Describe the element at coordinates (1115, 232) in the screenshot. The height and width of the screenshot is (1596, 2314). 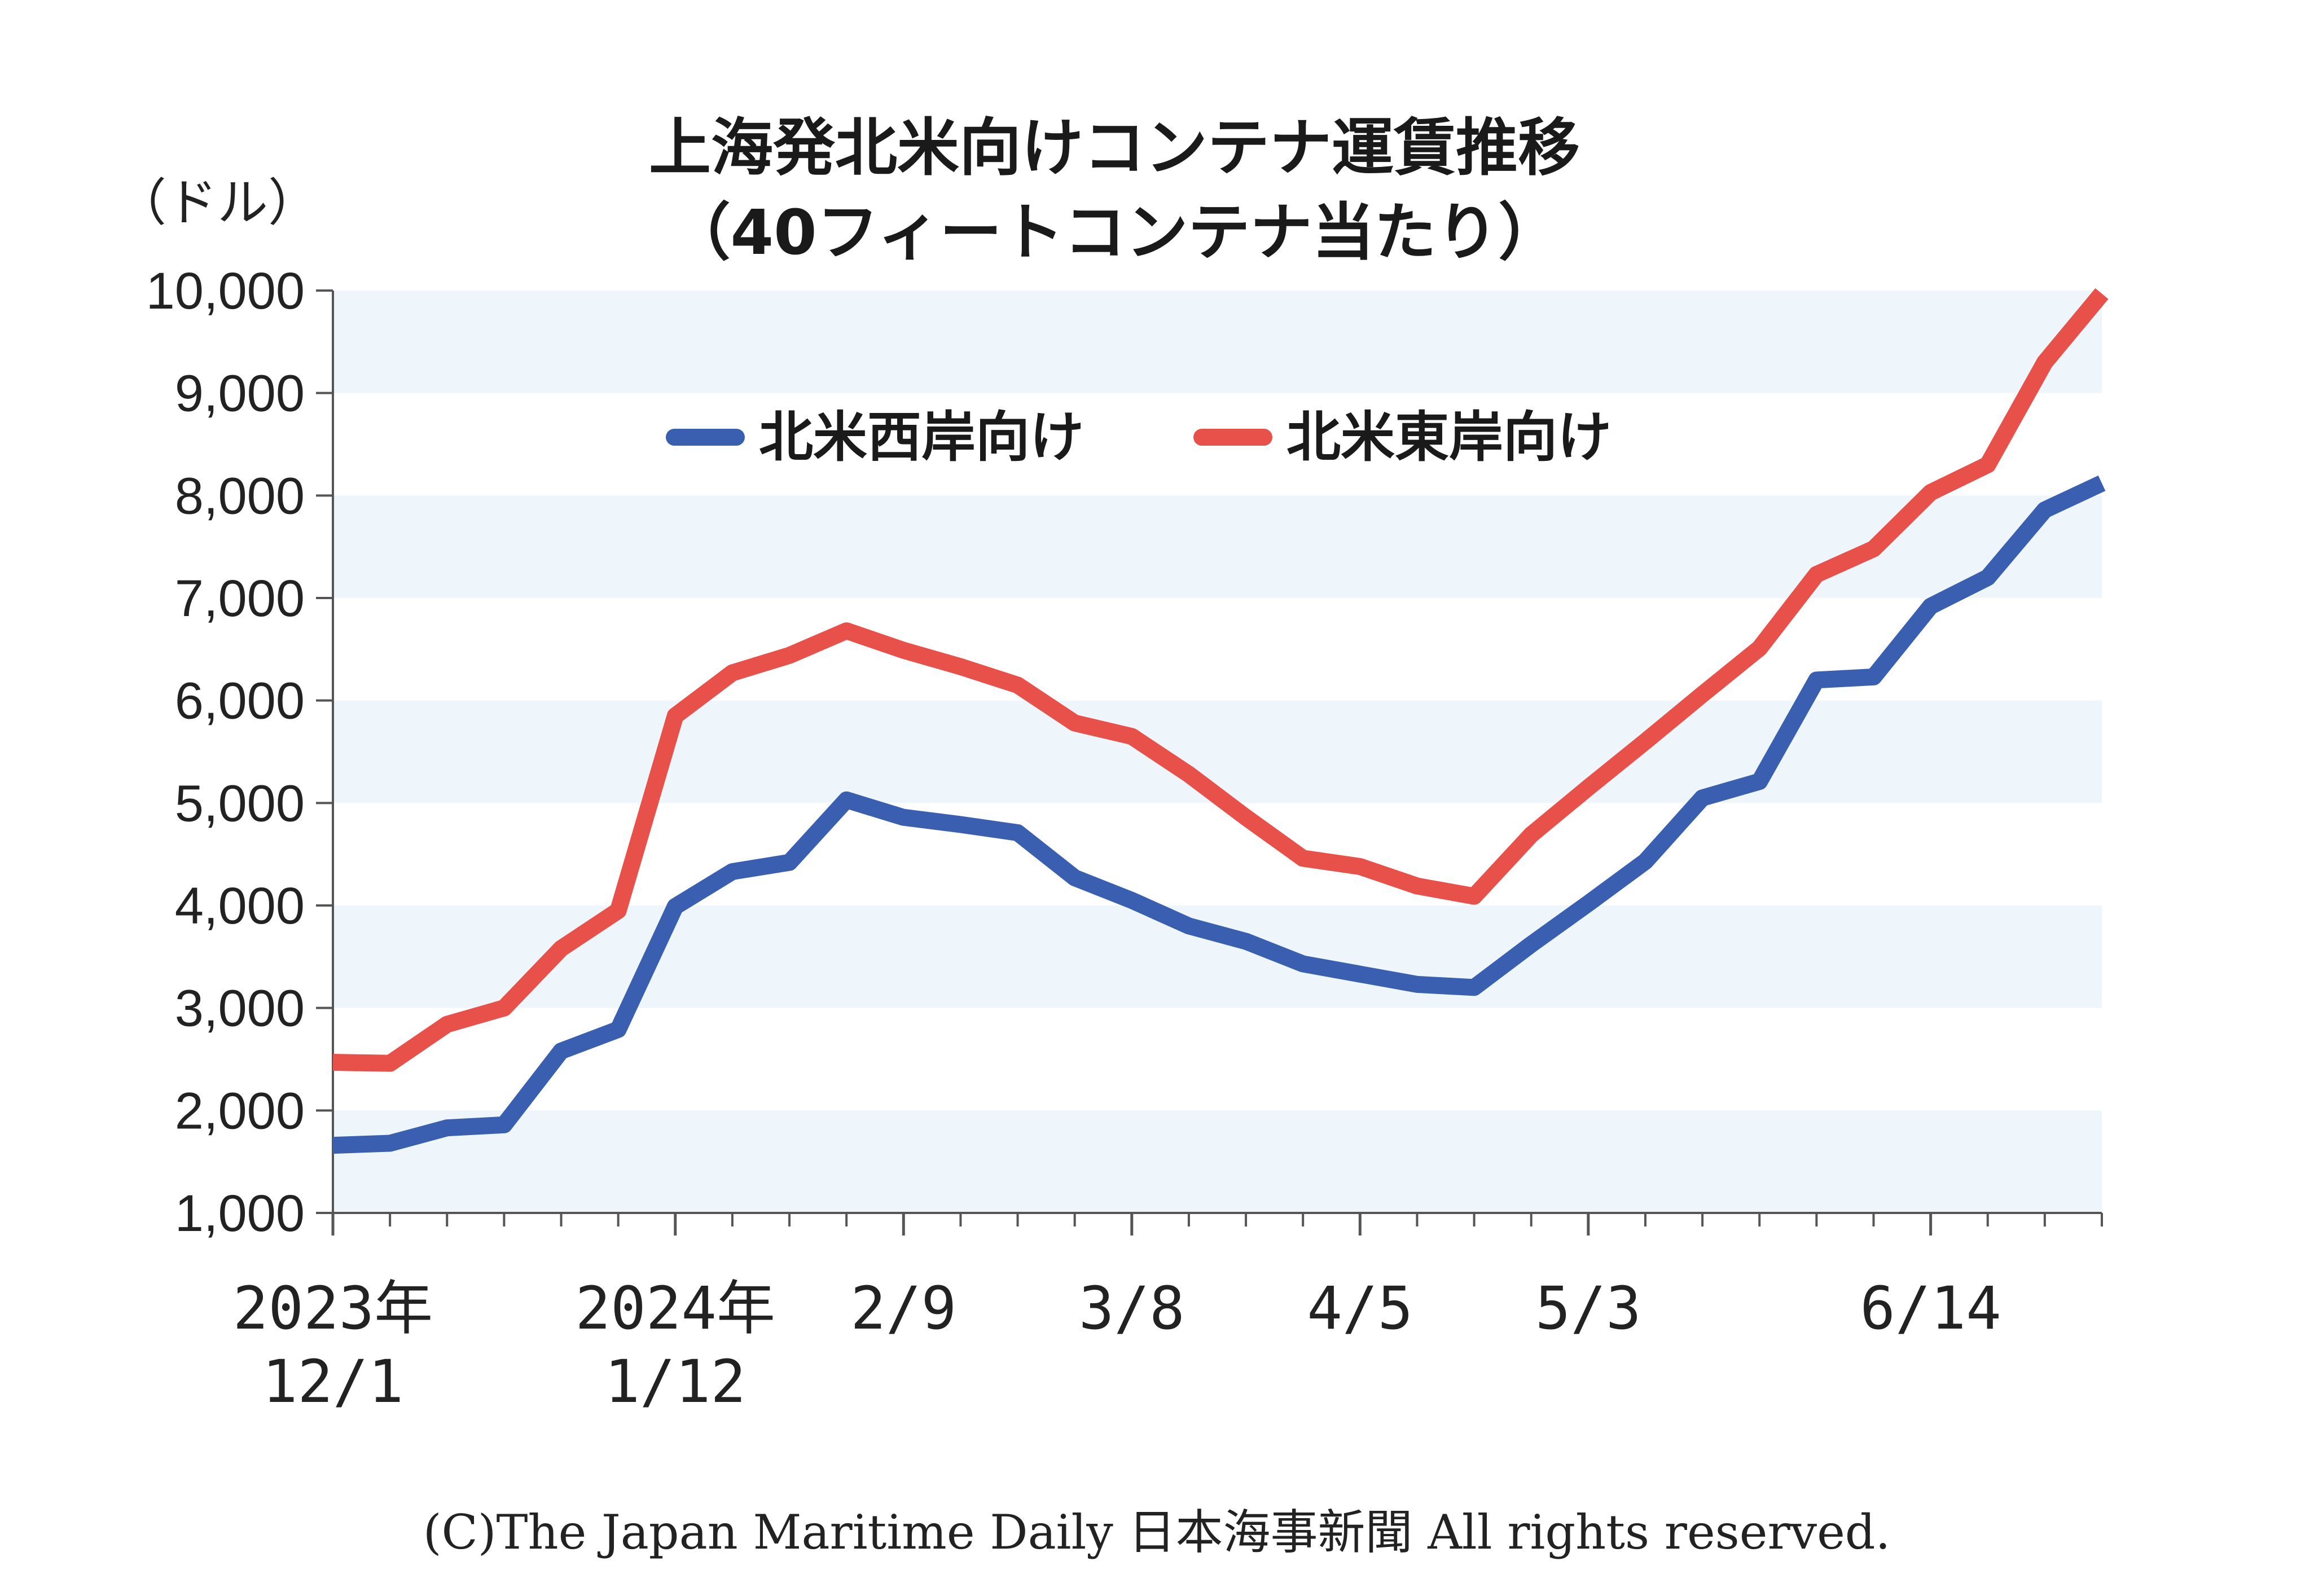
I see `chart-title-line-2: （40フィートコンテナ当たり）` at that location.